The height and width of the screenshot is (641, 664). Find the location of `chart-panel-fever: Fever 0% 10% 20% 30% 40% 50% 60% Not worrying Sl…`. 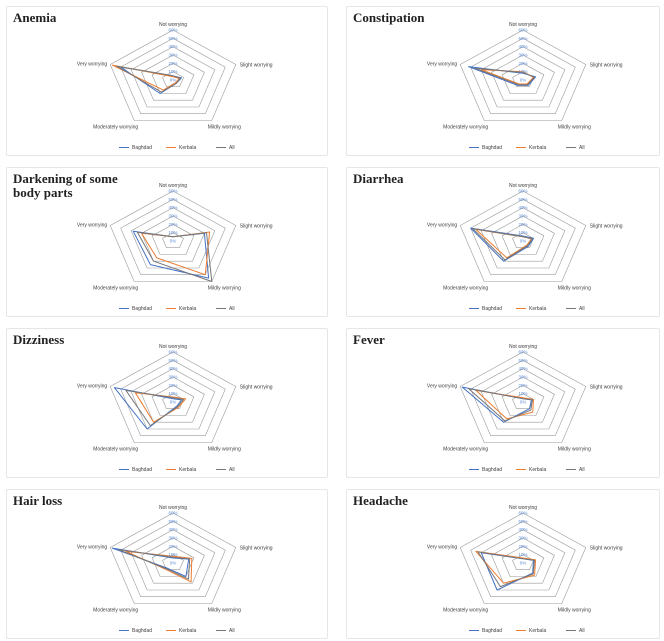

chart-panel-fever: Fever 0% 10% 20% 30% 40% 50% 60% Not worrying Sl… is located at coordinates (503, 403).